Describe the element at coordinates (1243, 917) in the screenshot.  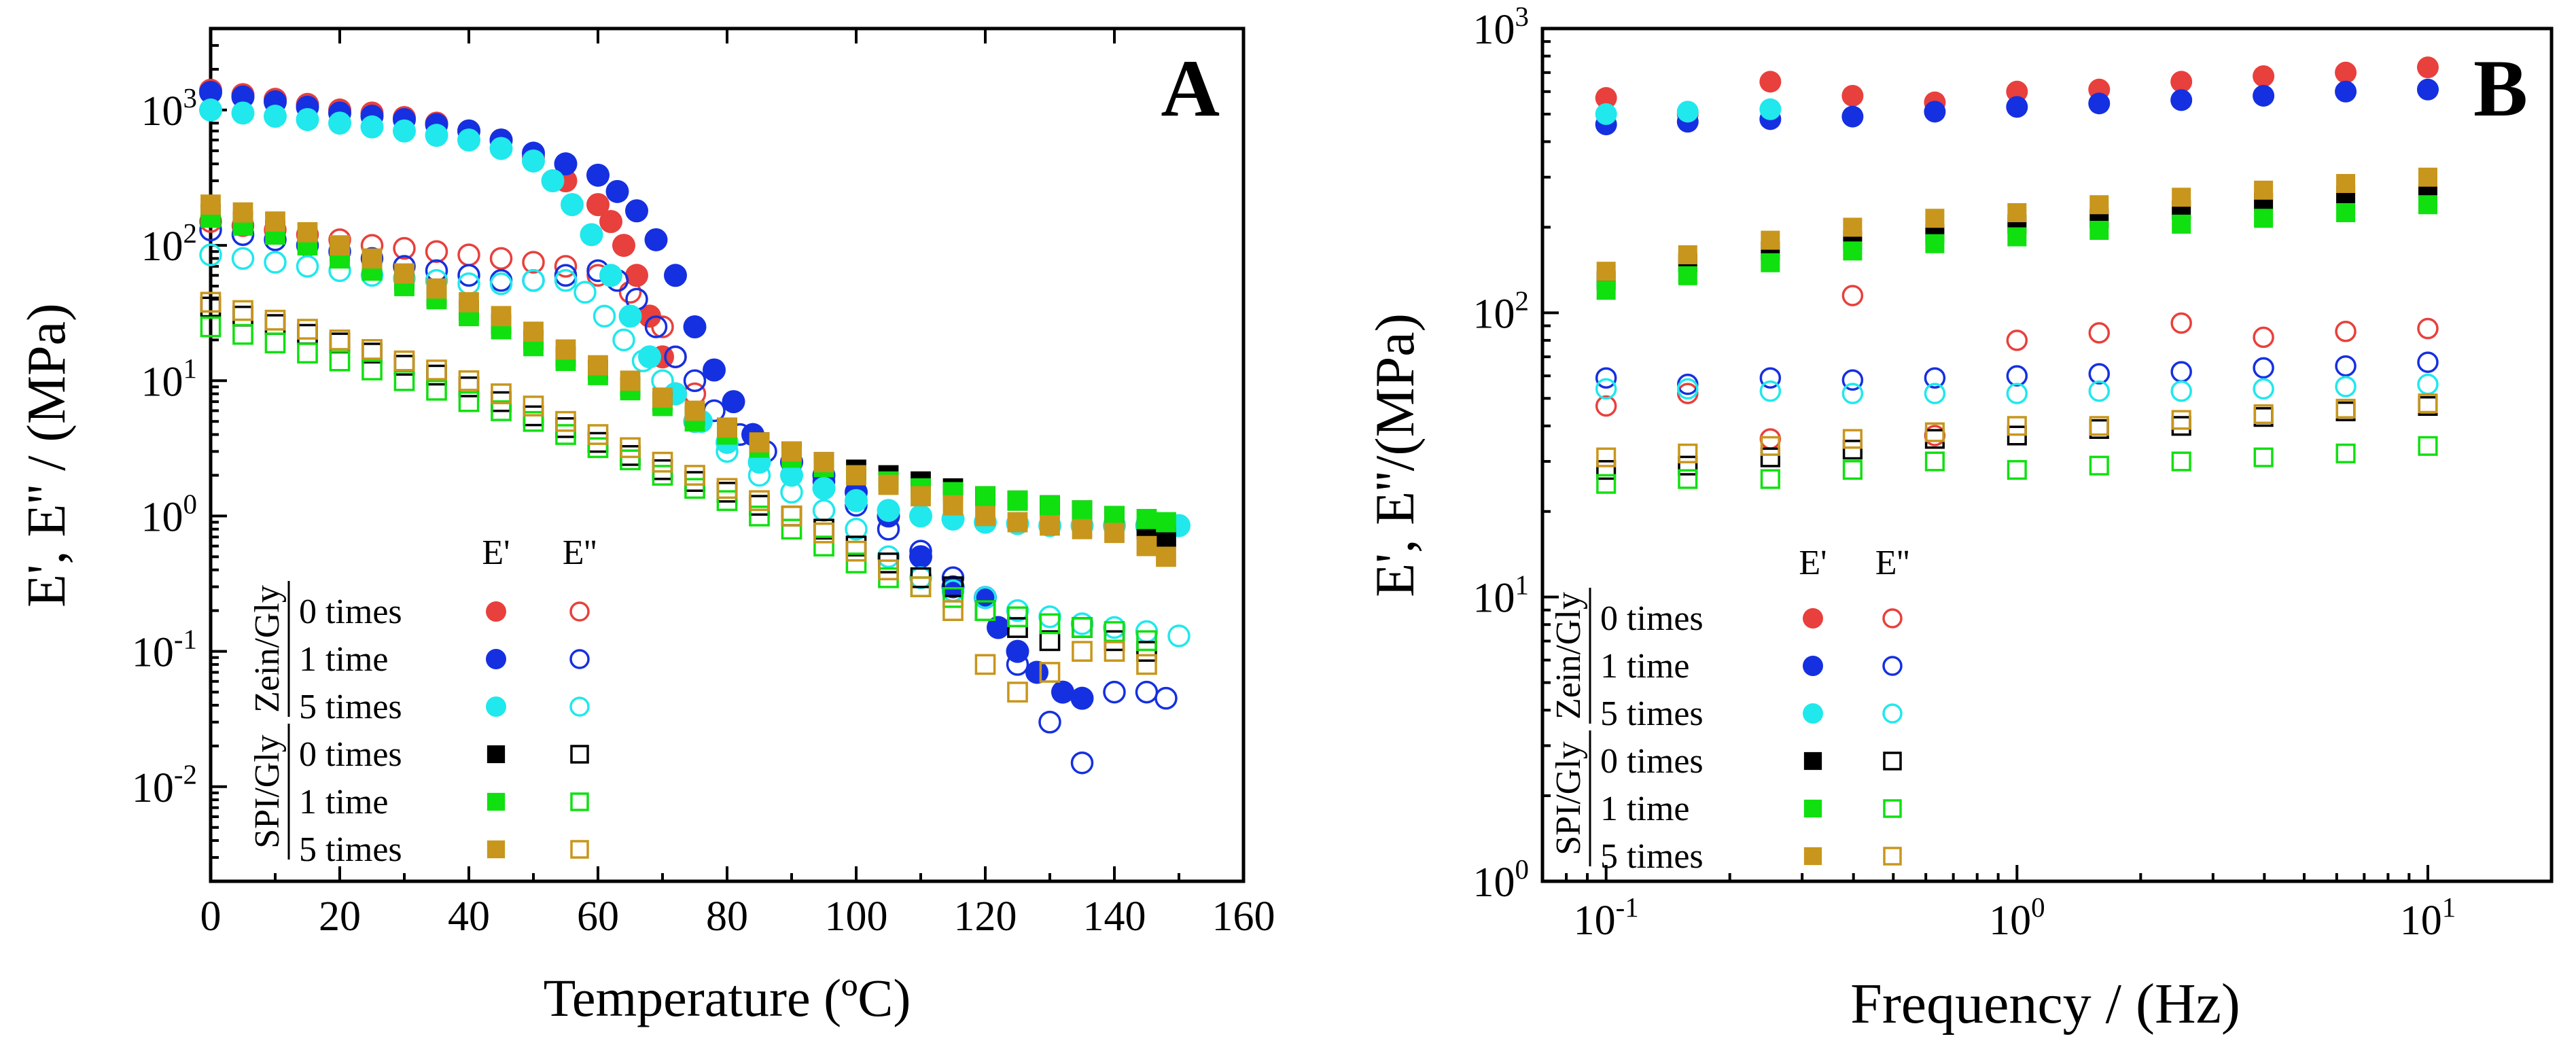
I see `panel-a-x-tick-label: 160` at that location.